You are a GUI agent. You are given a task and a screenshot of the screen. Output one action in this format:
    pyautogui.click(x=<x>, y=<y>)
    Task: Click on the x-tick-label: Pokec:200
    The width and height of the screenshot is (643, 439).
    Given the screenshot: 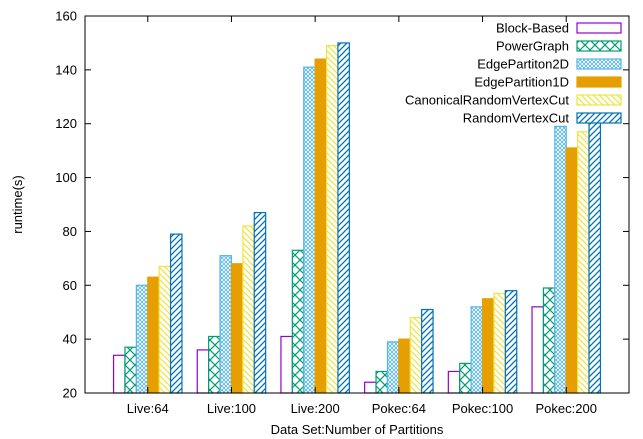 What is the action you would take?
    pyautogui.click(x=566, y=408)
    